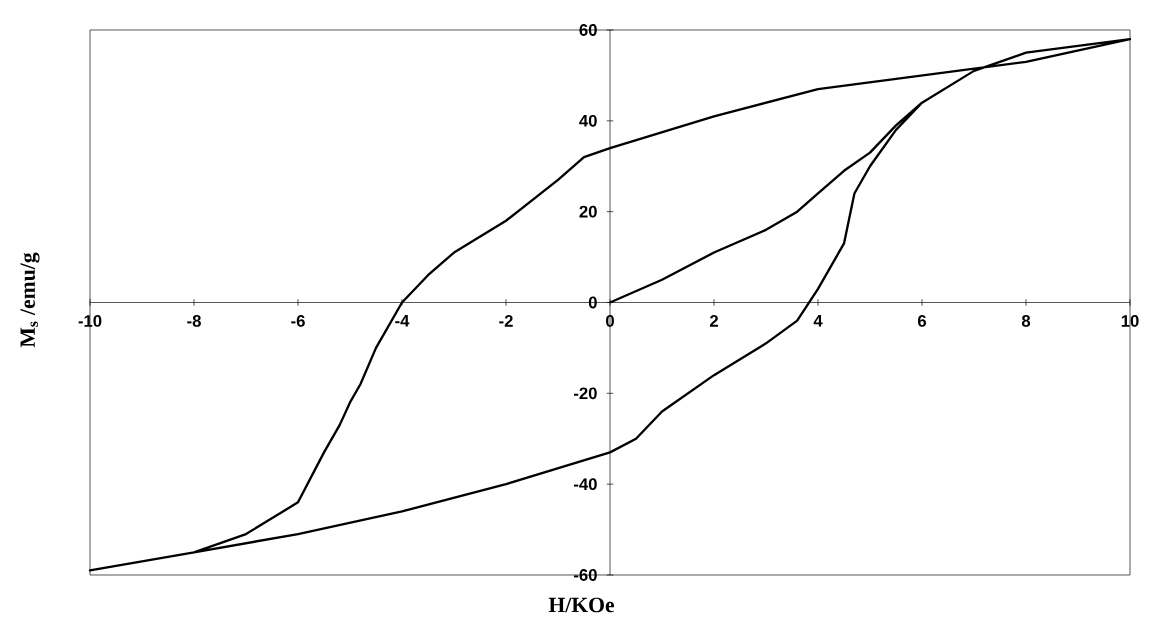 The image size is (1163, 627). What do you see at coordinates (506, 321) in the screenshot?
I see `x-tick-label: -2` at bounding box center [506, 321].